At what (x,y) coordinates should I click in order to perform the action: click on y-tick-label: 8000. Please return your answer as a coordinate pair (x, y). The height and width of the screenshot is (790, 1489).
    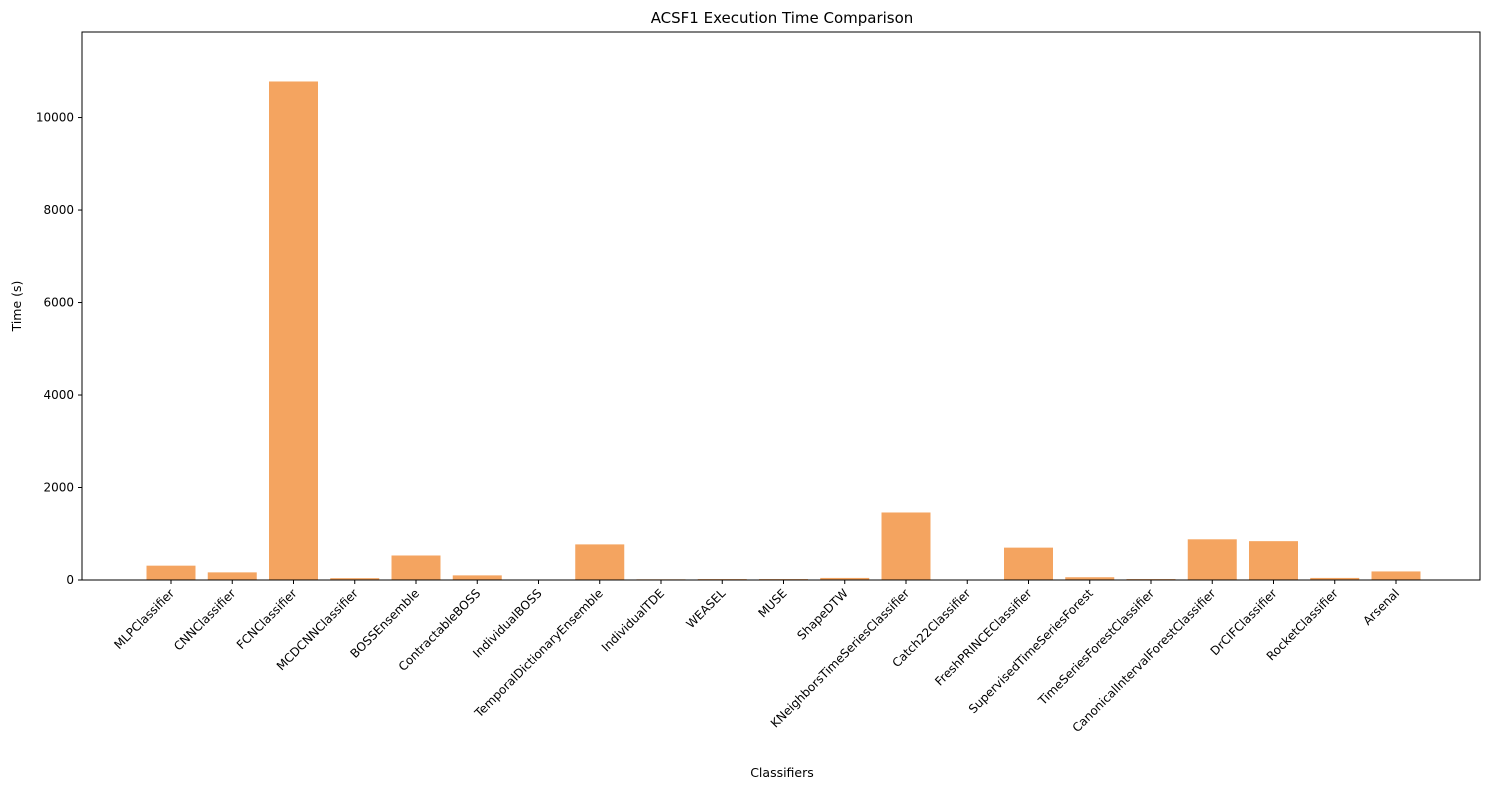
    Looking at the image, I should click on (58, 210).